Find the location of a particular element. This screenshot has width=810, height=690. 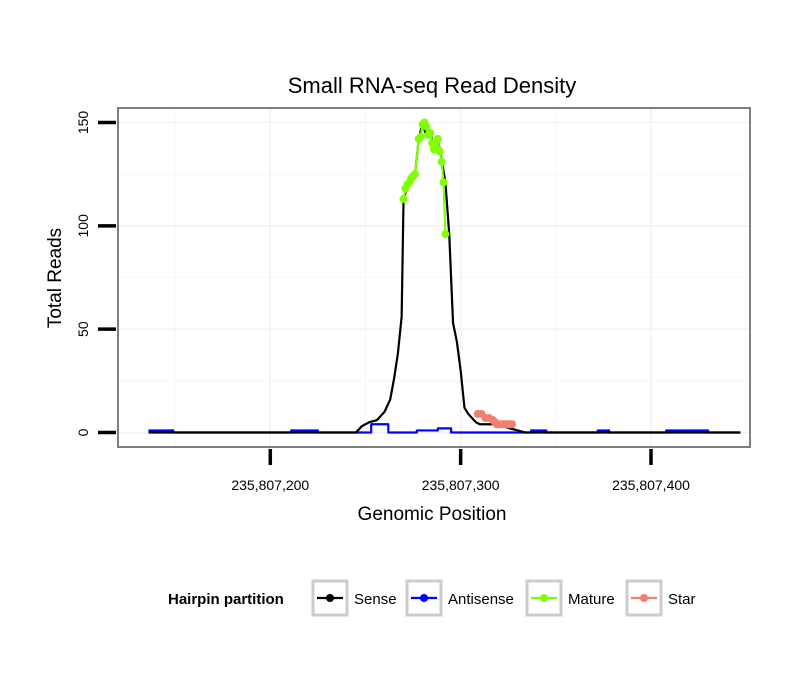

y-axis-title: Total Reads is located at coordinates (55, 278).